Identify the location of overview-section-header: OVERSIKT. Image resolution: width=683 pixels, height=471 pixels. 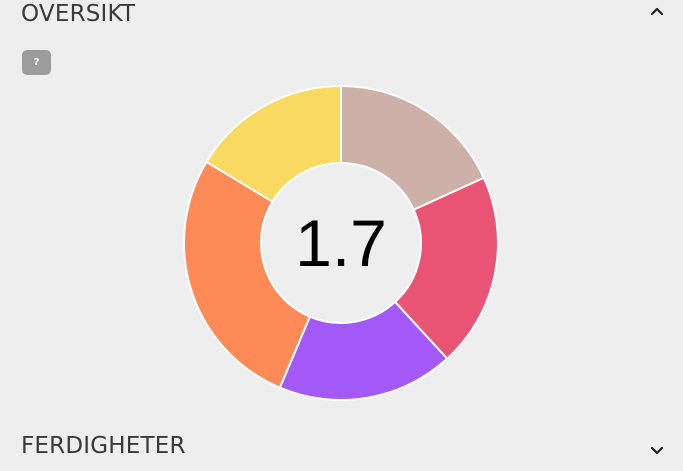
(341, 17).